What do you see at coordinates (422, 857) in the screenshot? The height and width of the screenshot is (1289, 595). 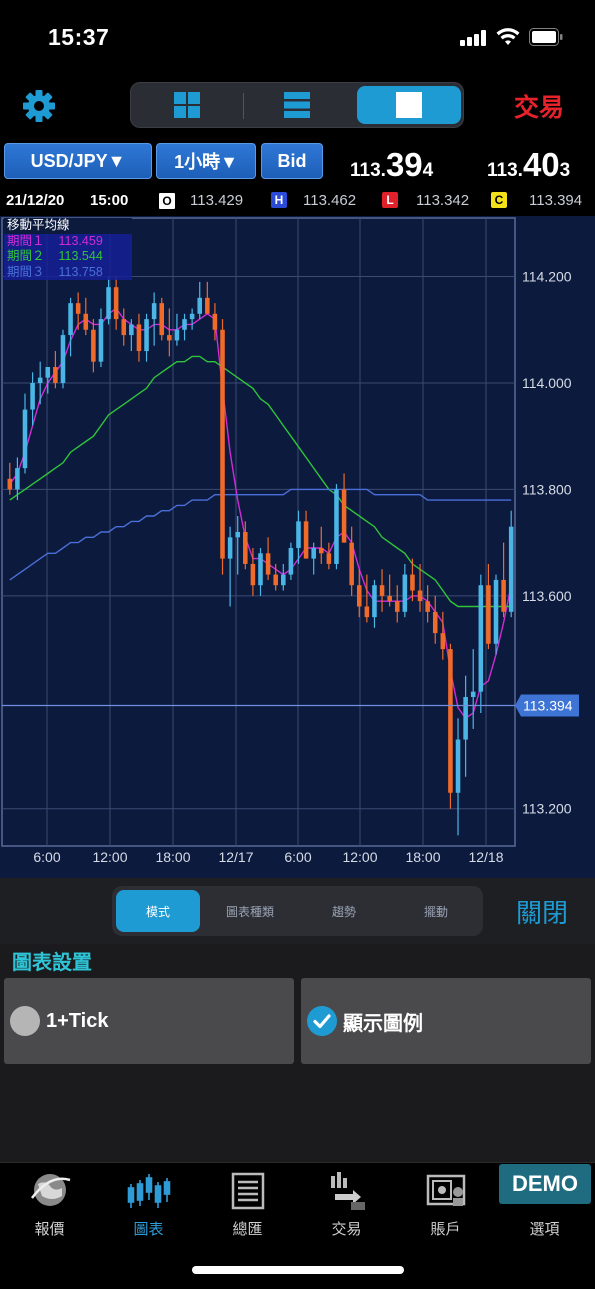 I see `x-tick-label: 18:00` at bounding box center [422, 857].